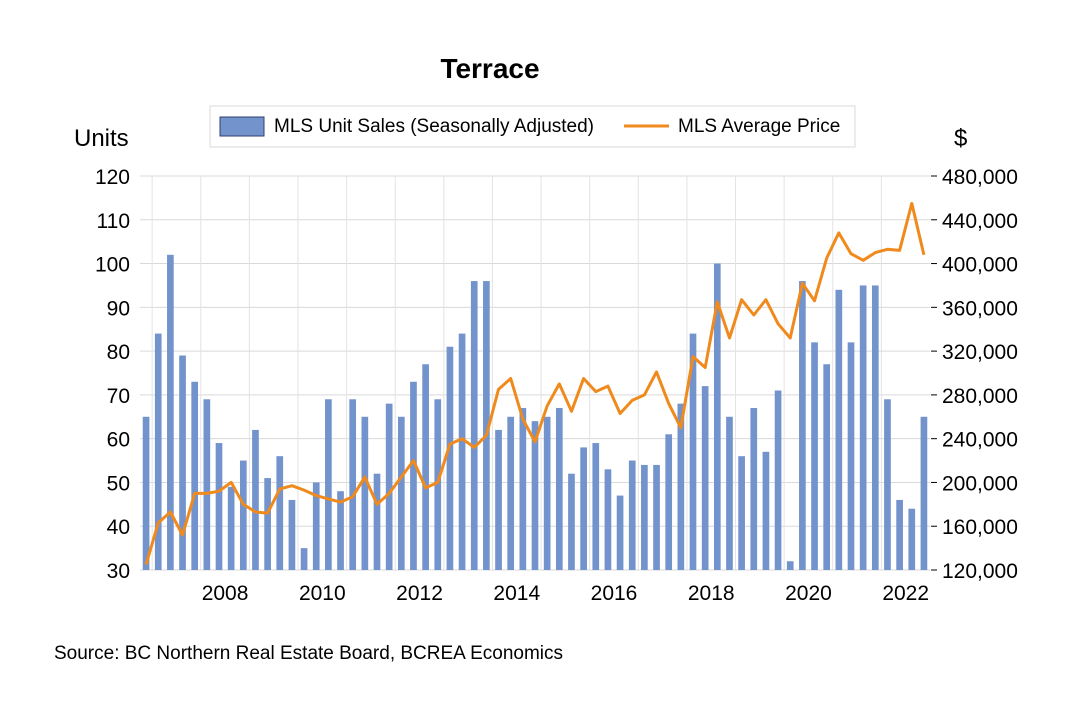 This screenshot has height=715, width=1080. What do you see at coordinates (118, 571) in the screenshot?
I see `y-tick-label: 30` at bounding box center [118, 571].